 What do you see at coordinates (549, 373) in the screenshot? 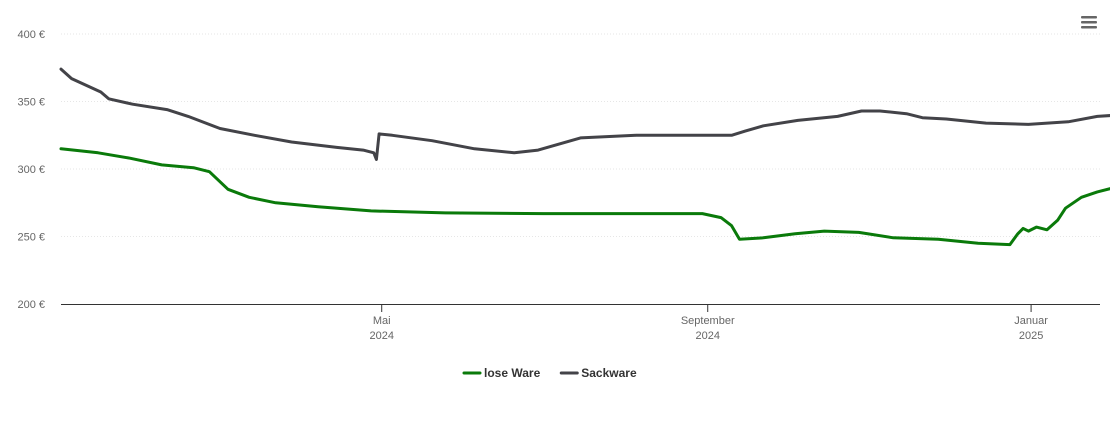
I see `legend: lose Ware Sackware` at bounding box center [549, 373].